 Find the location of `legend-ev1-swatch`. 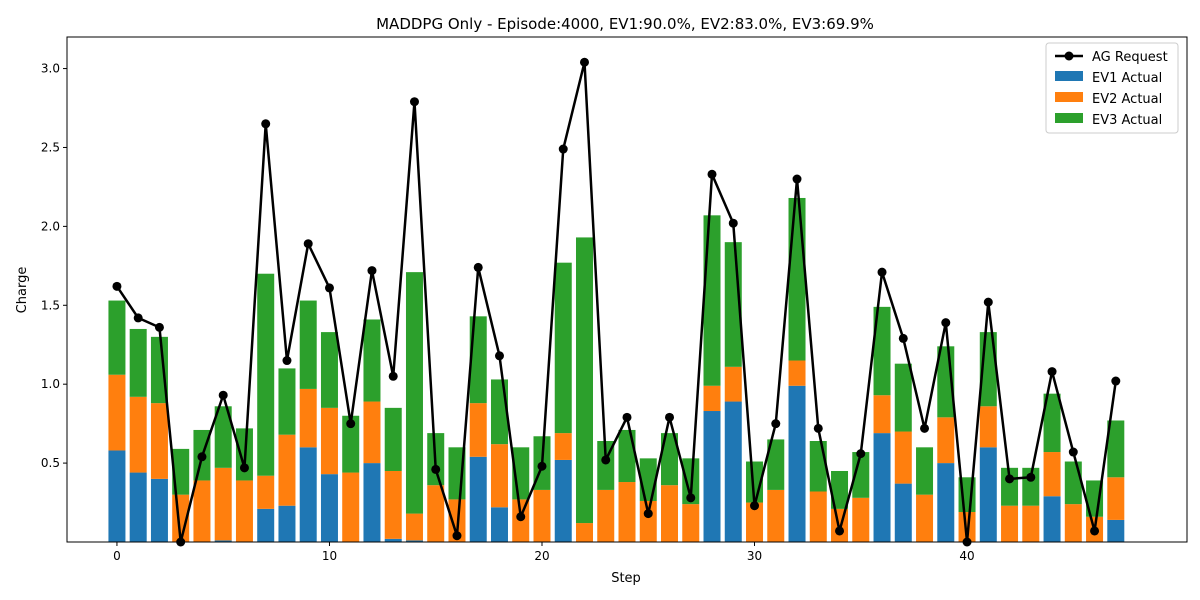

legend-ev1-swatch is located at coordinates (1069, 76).